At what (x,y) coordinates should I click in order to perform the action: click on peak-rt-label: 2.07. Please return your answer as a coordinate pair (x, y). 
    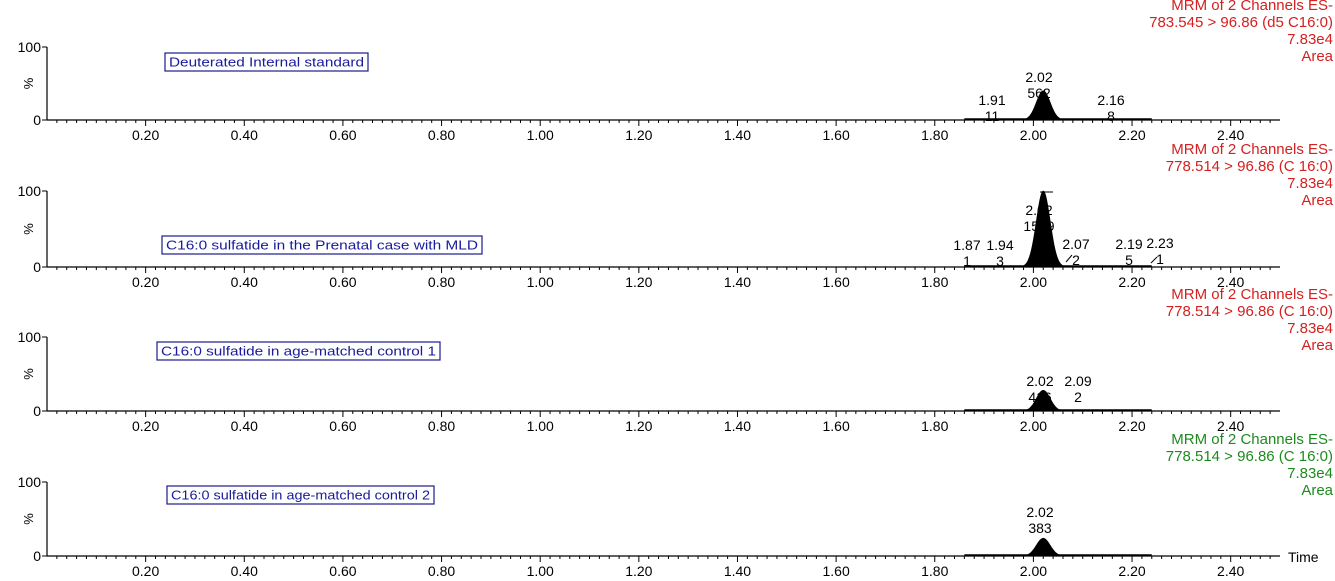
    Looking at the image, I should click on (1075, 244).